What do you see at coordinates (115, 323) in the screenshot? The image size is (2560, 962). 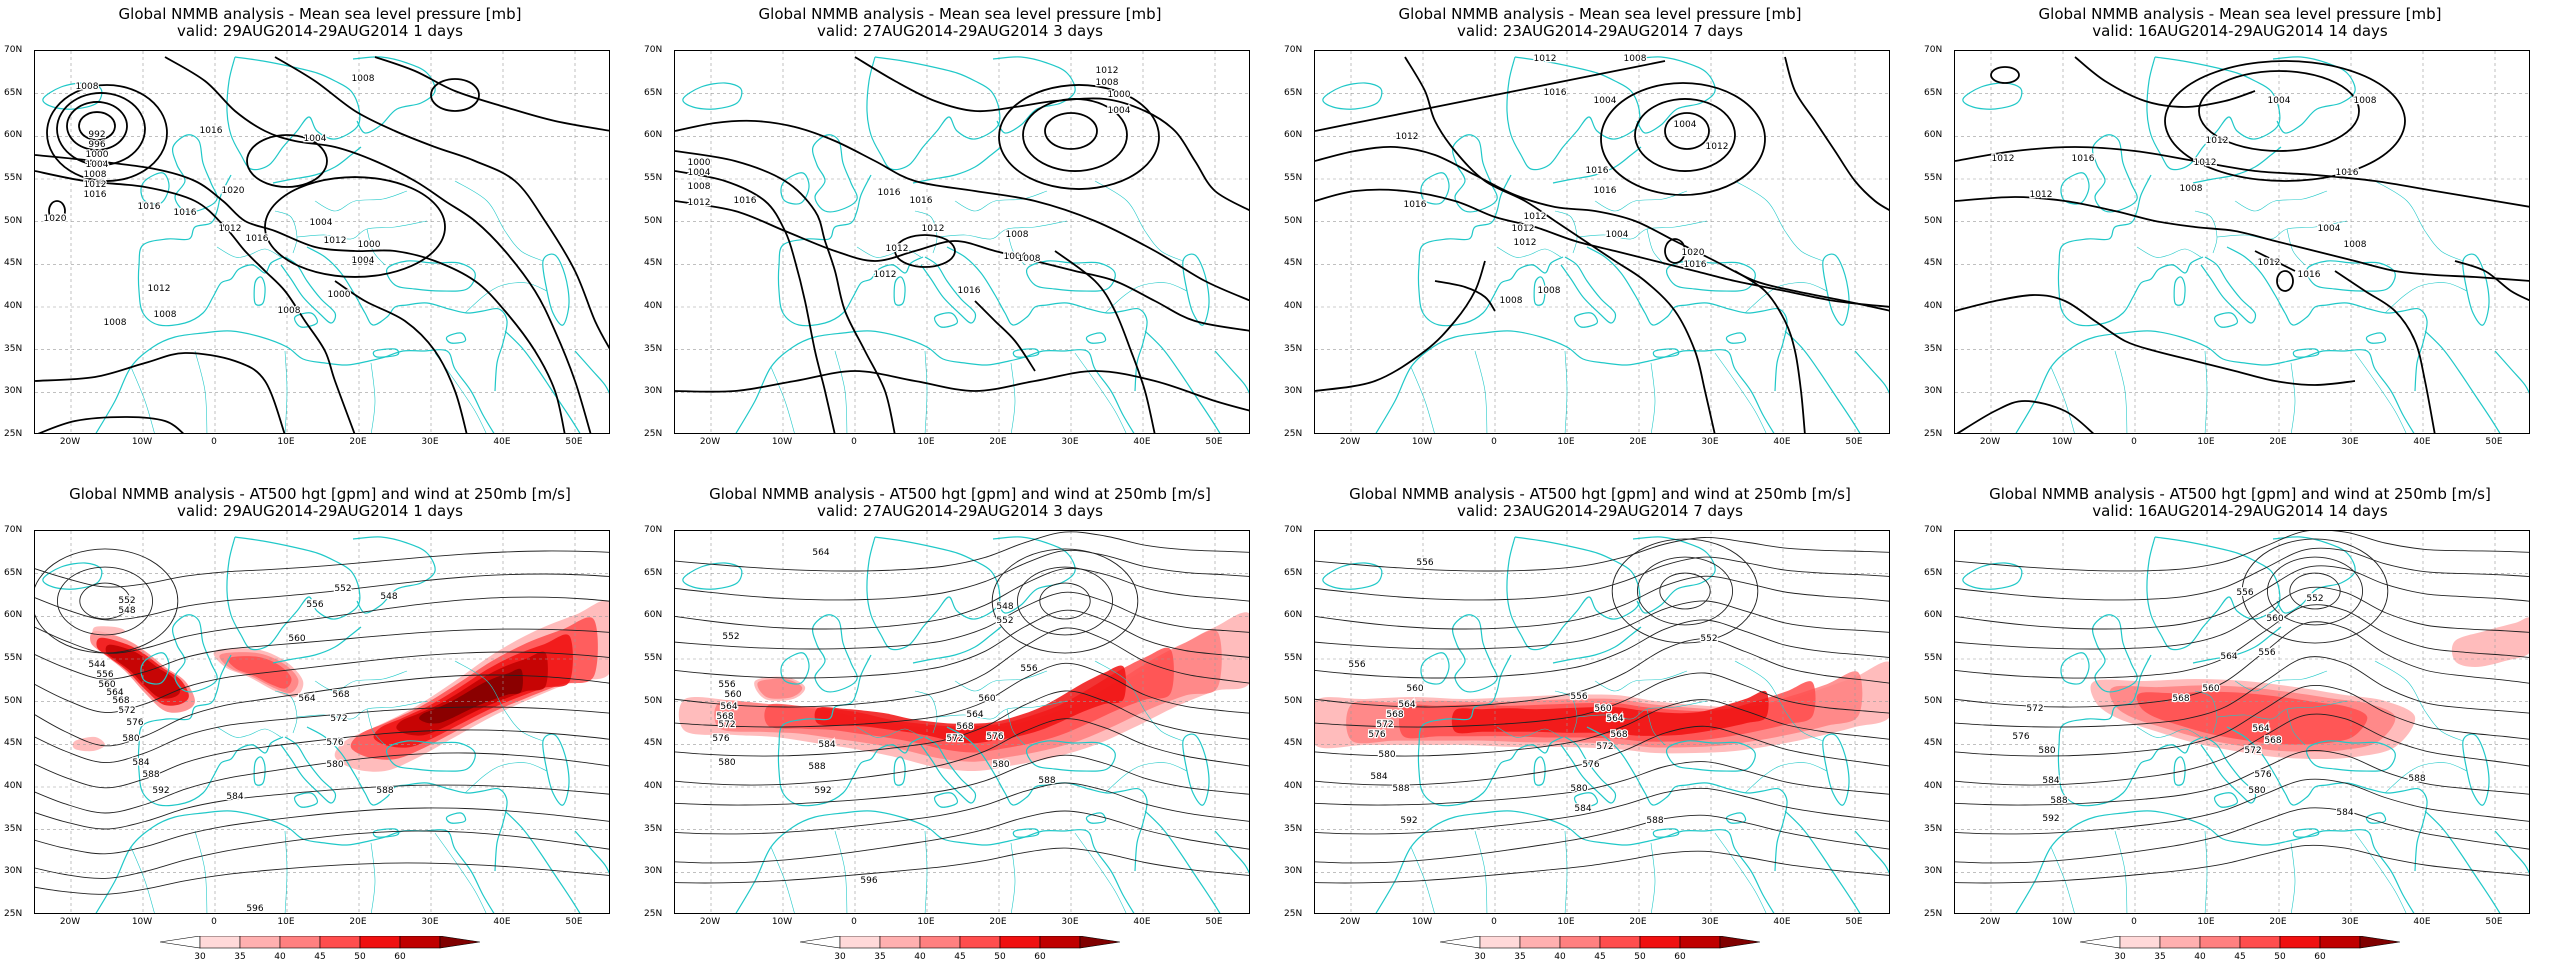 I see `contour-label: 1008` at bounding box center [115, 323].